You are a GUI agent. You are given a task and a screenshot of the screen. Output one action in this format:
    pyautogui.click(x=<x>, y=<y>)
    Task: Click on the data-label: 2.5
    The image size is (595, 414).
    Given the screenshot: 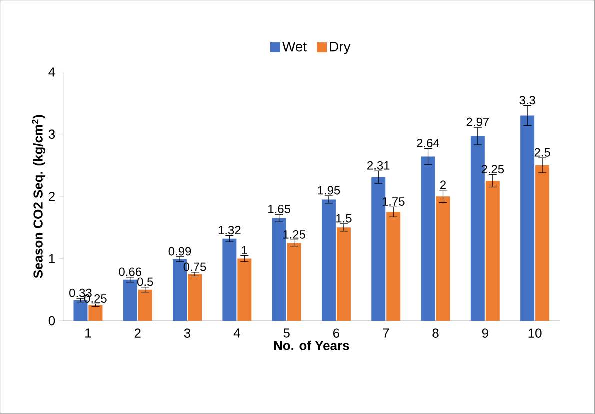 What is the action you would take?
    pyautogui.click(x=542, y=152)
    